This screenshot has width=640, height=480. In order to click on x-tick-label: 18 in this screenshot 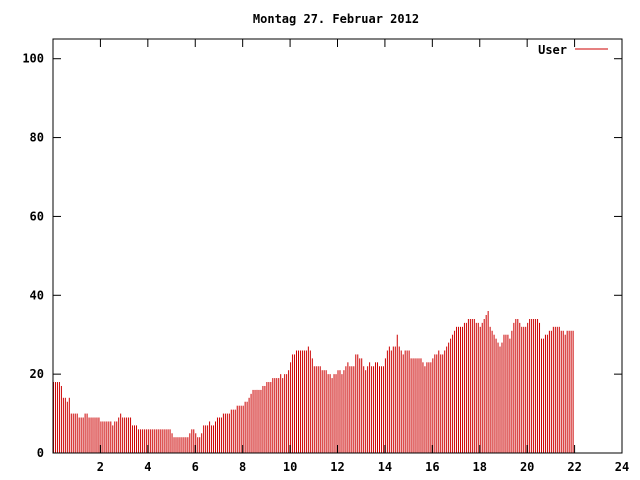, I will do `click(480, 467)`.